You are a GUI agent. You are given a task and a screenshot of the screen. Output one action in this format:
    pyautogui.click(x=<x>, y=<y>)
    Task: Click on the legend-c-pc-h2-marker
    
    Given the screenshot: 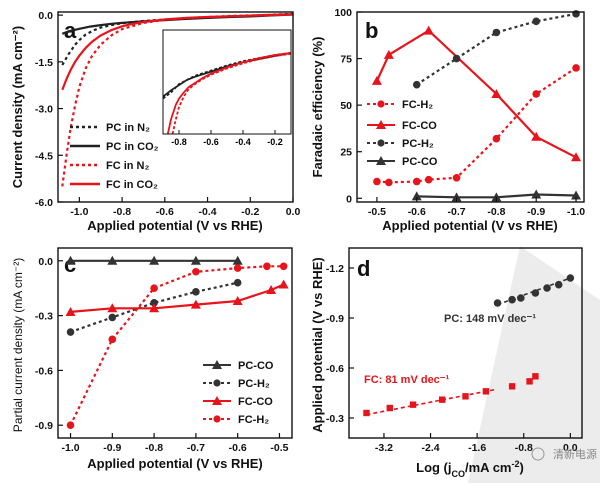 What is the action you would take?
    pyautogui.click(x=217, y=383)
    